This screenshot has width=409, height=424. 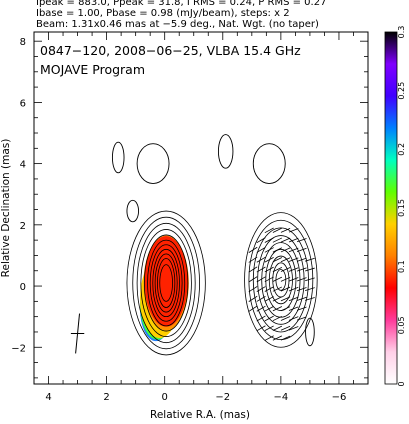 What do you see at coordinates (23, 287) in the screenshot?
I see `y-tick-label: 0` at bounding box center [23, 287].